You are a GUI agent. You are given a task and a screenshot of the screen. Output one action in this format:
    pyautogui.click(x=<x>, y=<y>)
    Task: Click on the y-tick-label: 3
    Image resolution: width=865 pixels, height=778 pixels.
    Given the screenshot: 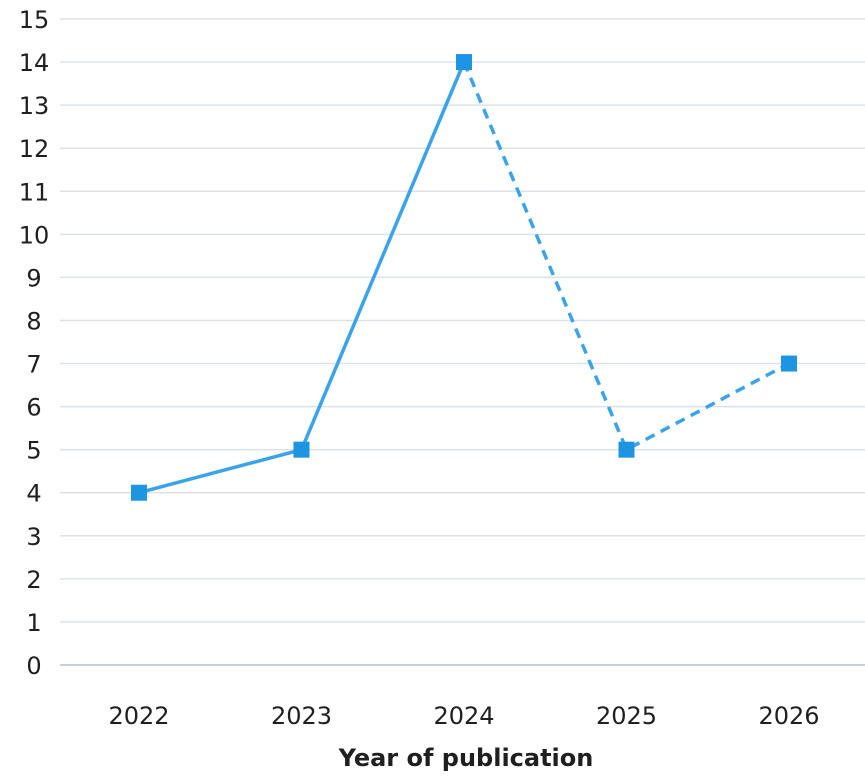 What is the action you would take?
    pyautogui.click(x=33, y=537)
    